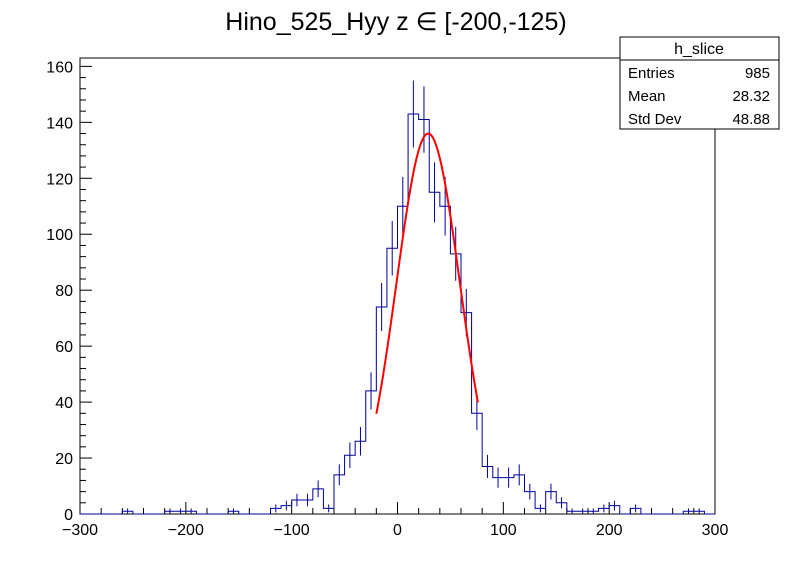  What do you see at coordinates (751, 96) in the screenshot?
I see `stats-mean-value: 28.32` at bounding box center [751, 96].